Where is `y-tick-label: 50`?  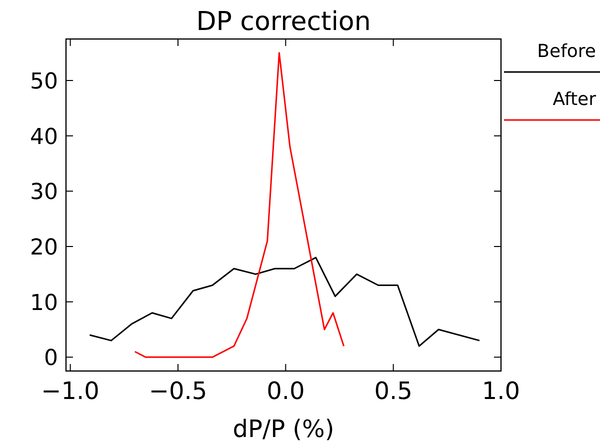
y-tick-label: 50 is located at coordinates (44, 82).